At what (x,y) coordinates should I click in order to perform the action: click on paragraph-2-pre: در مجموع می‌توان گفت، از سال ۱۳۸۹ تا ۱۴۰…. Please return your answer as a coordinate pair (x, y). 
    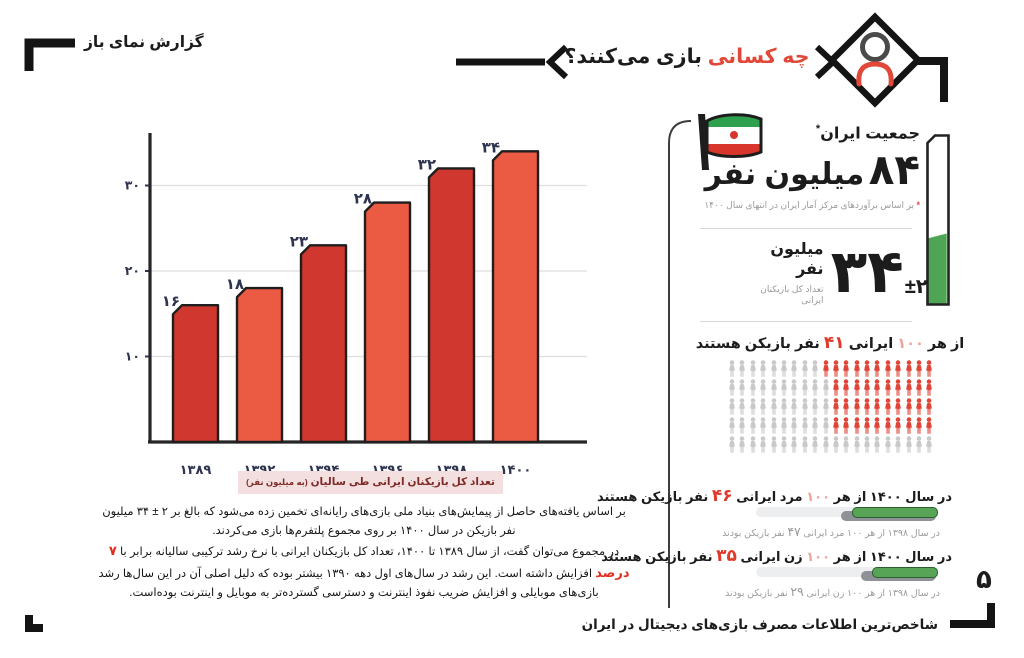
    Looking at the image, I should click on (368, 552).